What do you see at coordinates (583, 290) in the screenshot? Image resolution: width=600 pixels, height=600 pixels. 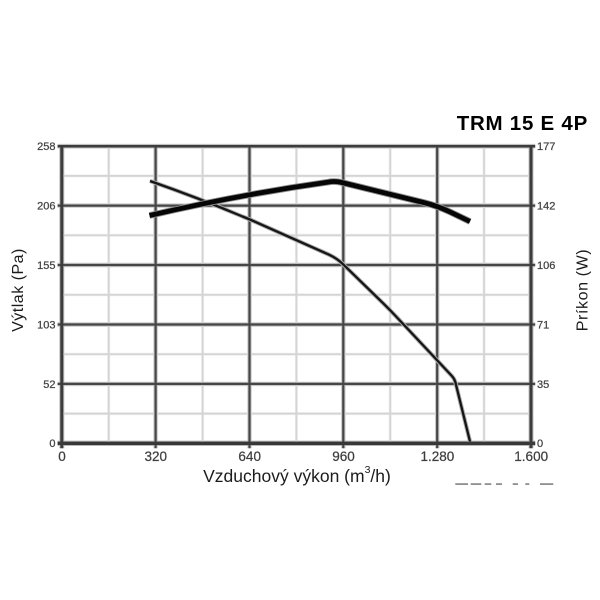 I see `svg-text: Príkon (W)` at bounding box center [583, 290].